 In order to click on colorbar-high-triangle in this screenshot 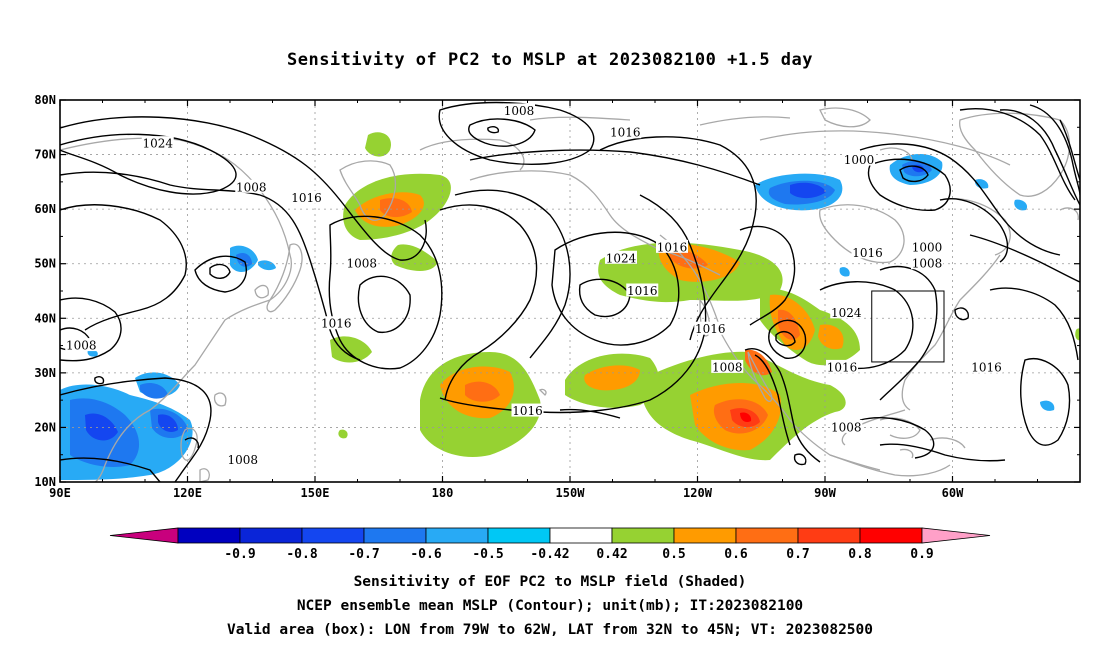, I will do `click(956, 535)`.